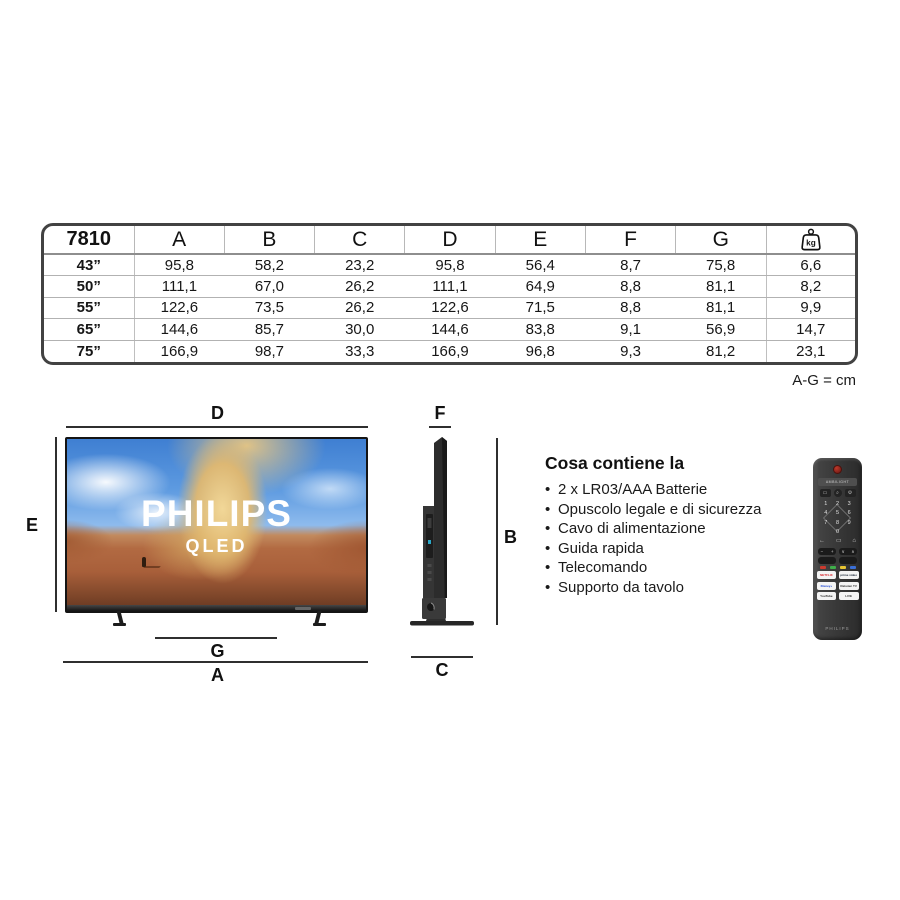 The height and width of the screenshot is (900, 900). Describe the element at coordinates (442, 531) in the screenshot. I see `tv-side-view` at that location.